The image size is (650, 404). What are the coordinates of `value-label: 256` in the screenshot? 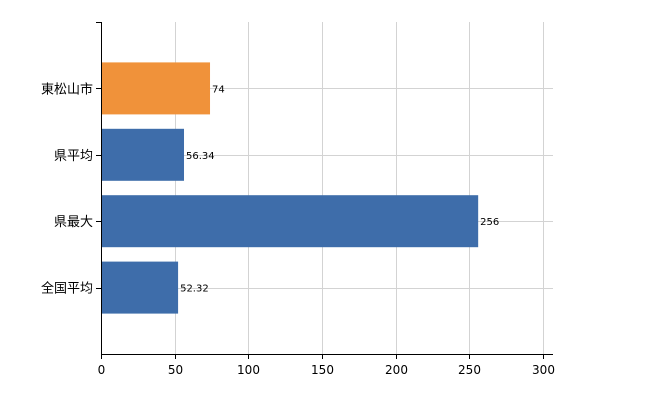 It's located at (489, 222).